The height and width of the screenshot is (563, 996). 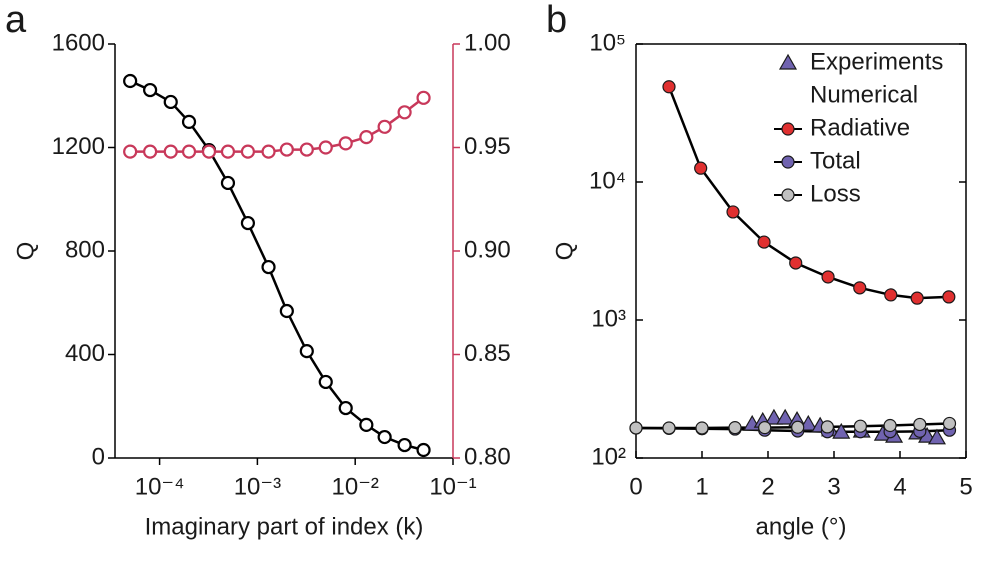 What do you see at coordinates (556, 20) in the screenshot?
I see `panel-label: b` at bounding box center [556, 20].